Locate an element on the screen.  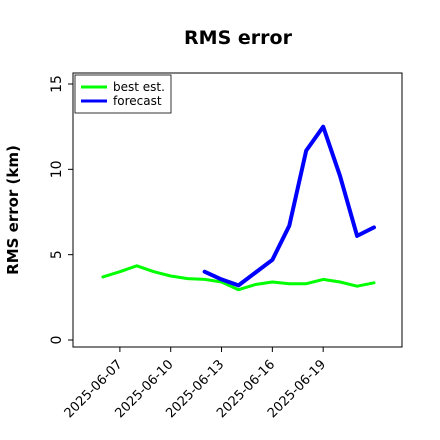
y-axis-label: RMS error (km) is located at coordinates (13, 210).